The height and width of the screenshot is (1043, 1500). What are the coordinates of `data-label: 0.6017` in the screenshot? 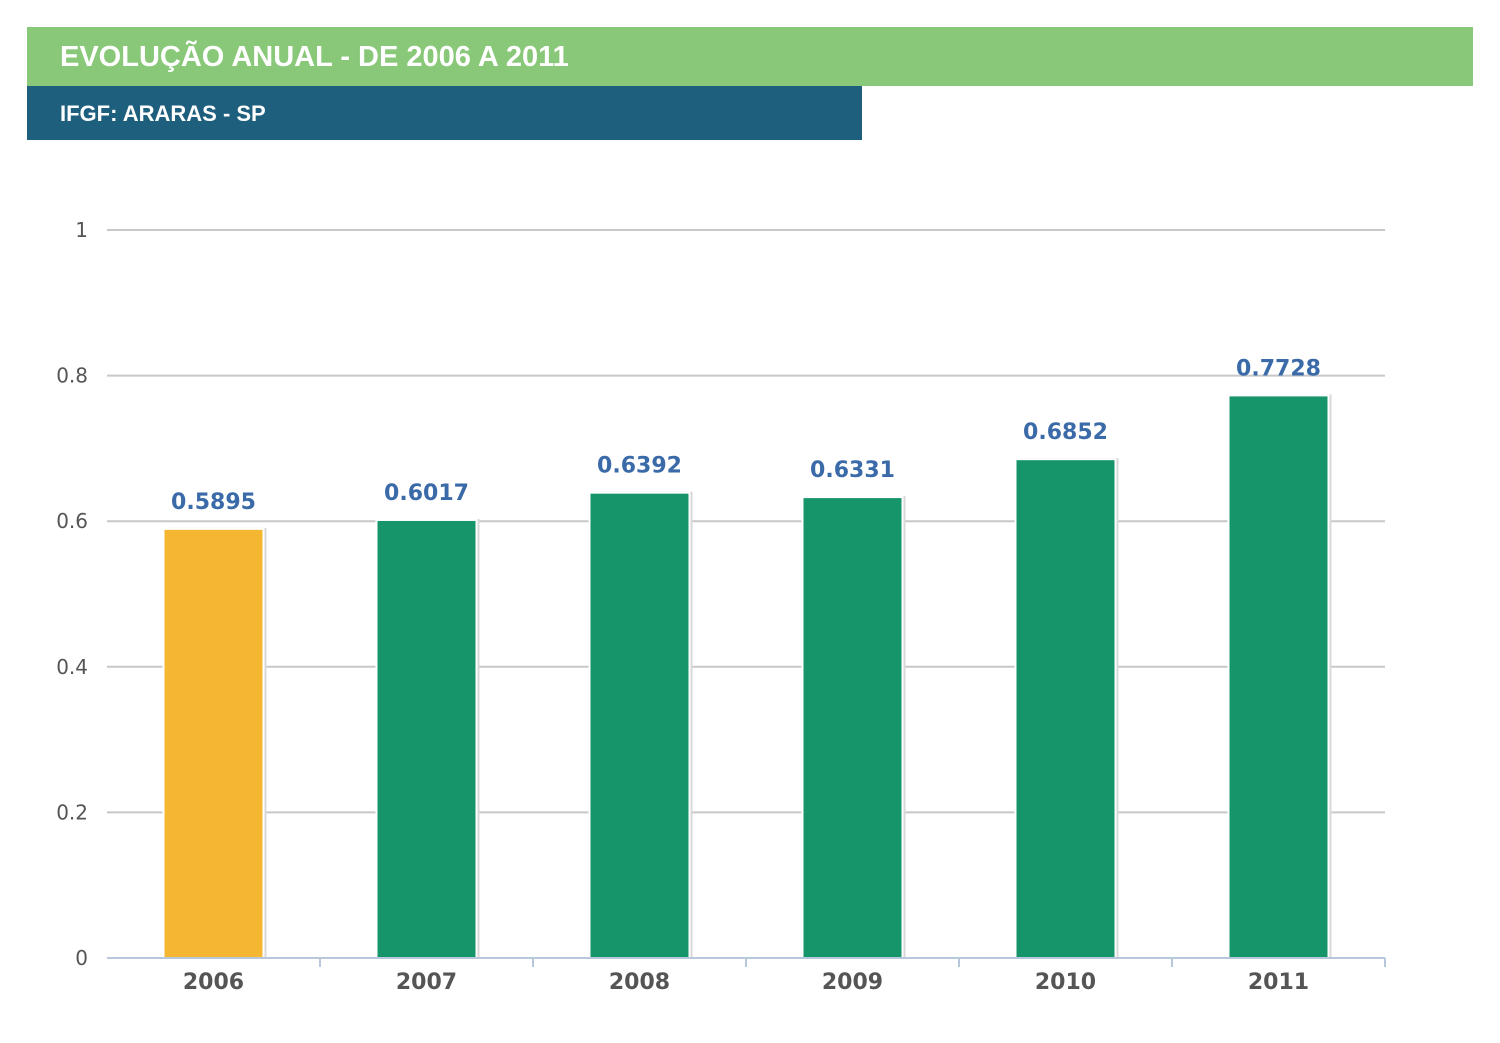 It's located at (426, 493).